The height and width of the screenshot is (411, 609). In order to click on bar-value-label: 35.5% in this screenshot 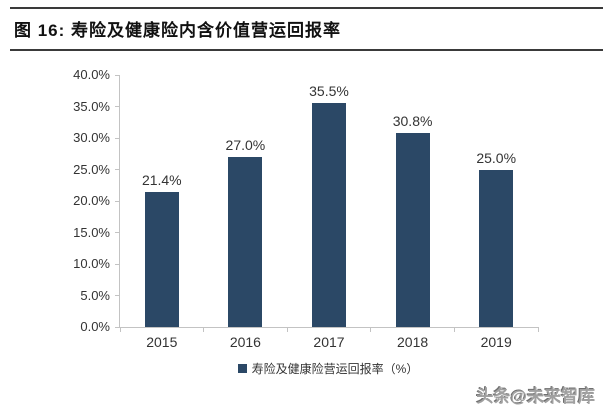, I will do `click(329, 91)`.